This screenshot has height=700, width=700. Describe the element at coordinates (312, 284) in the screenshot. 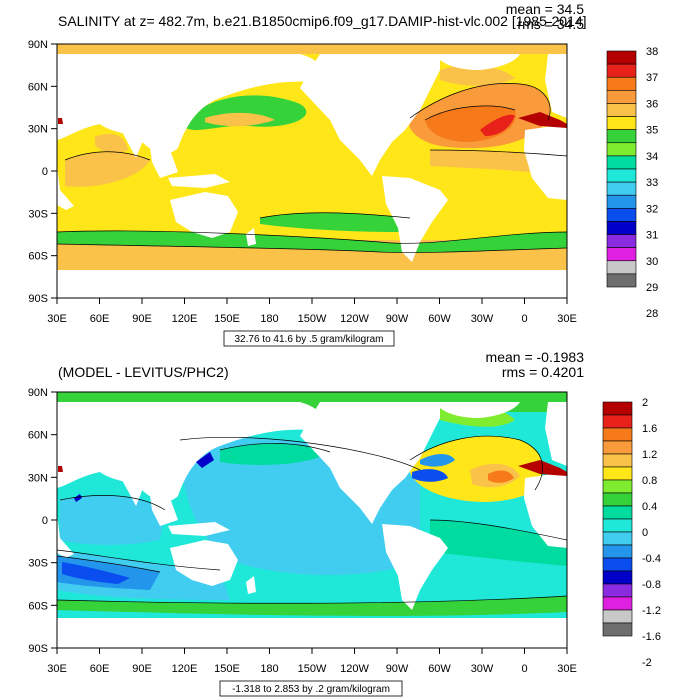

I see `panel1-land-antarctica` at that location.